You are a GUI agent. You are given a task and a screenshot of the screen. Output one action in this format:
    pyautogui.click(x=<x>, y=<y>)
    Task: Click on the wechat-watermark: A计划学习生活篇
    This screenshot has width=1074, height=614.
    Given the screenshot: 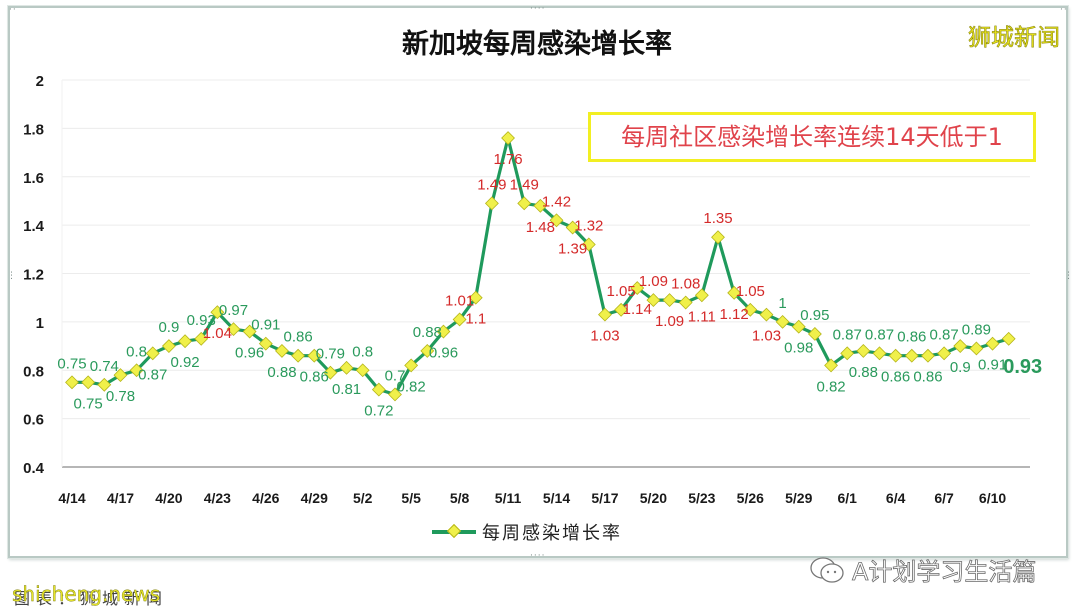 What is the action you would take?
    pyautogui.click(x=922, y=569)
    